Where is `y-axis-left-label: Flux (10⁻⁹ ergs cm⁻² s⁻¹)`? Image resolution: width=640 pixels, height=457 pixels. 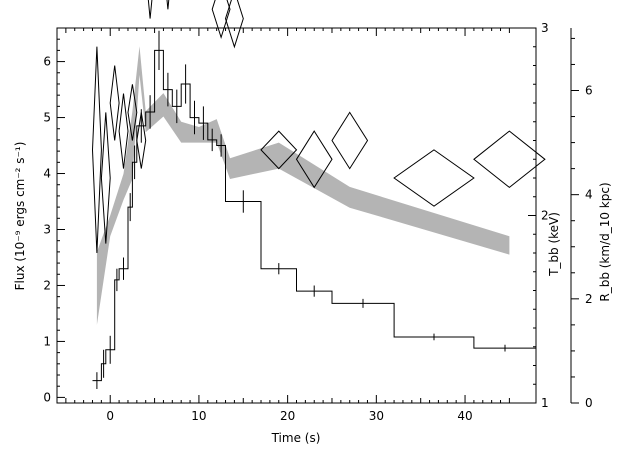
y-axis-left-label: Flux (10⁻⁹ ergs cm⁻² s⁻¹) is located at coordinates (20, 216).